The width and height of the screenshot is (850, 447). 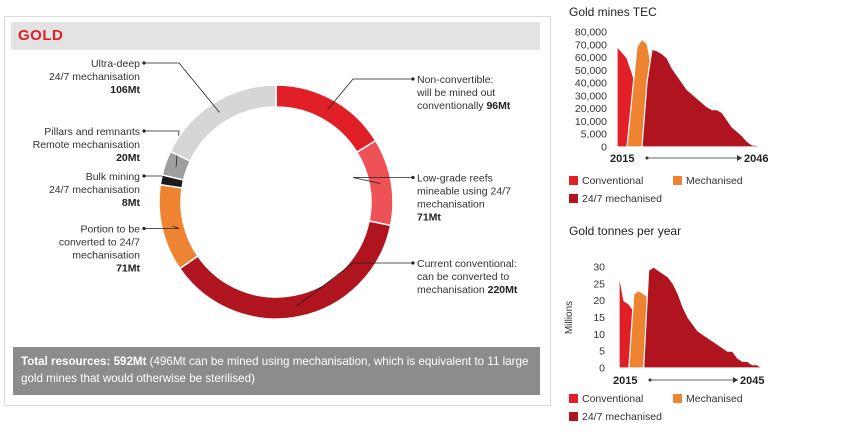 I want to click on y-tick-label: 30,000, so click(x=591, y=96).